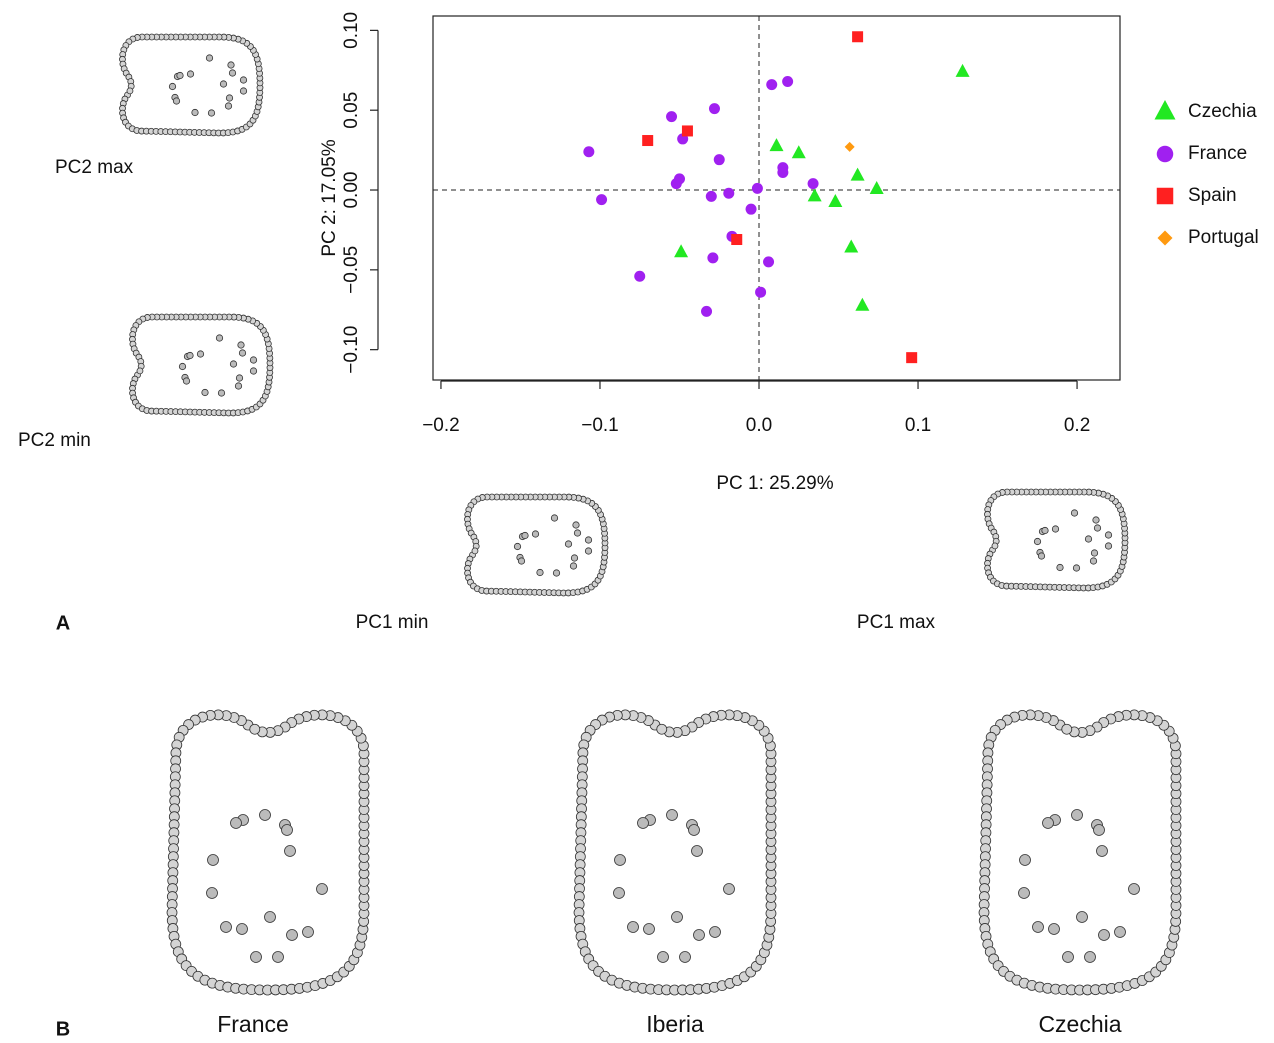 The width and height of the screenshot is (1274, 1043). I want to click on shape-label: PC1 min, so click(392, 622).